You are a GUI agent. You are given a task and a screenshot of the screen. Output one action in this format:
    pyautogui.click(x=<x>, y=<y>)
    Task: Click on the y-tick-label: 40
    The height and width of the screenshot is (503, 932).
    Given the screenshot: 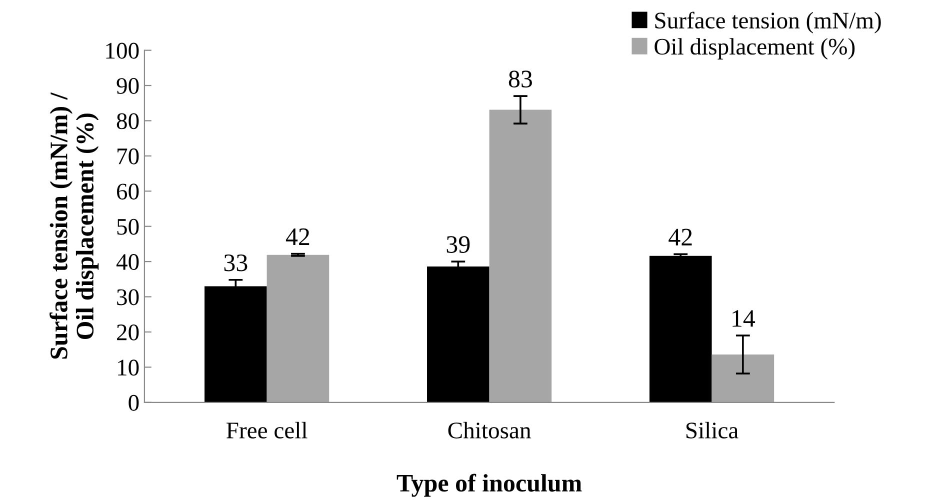 What is the action you would take?
    pyautogui.click(x=127, y=262)
    